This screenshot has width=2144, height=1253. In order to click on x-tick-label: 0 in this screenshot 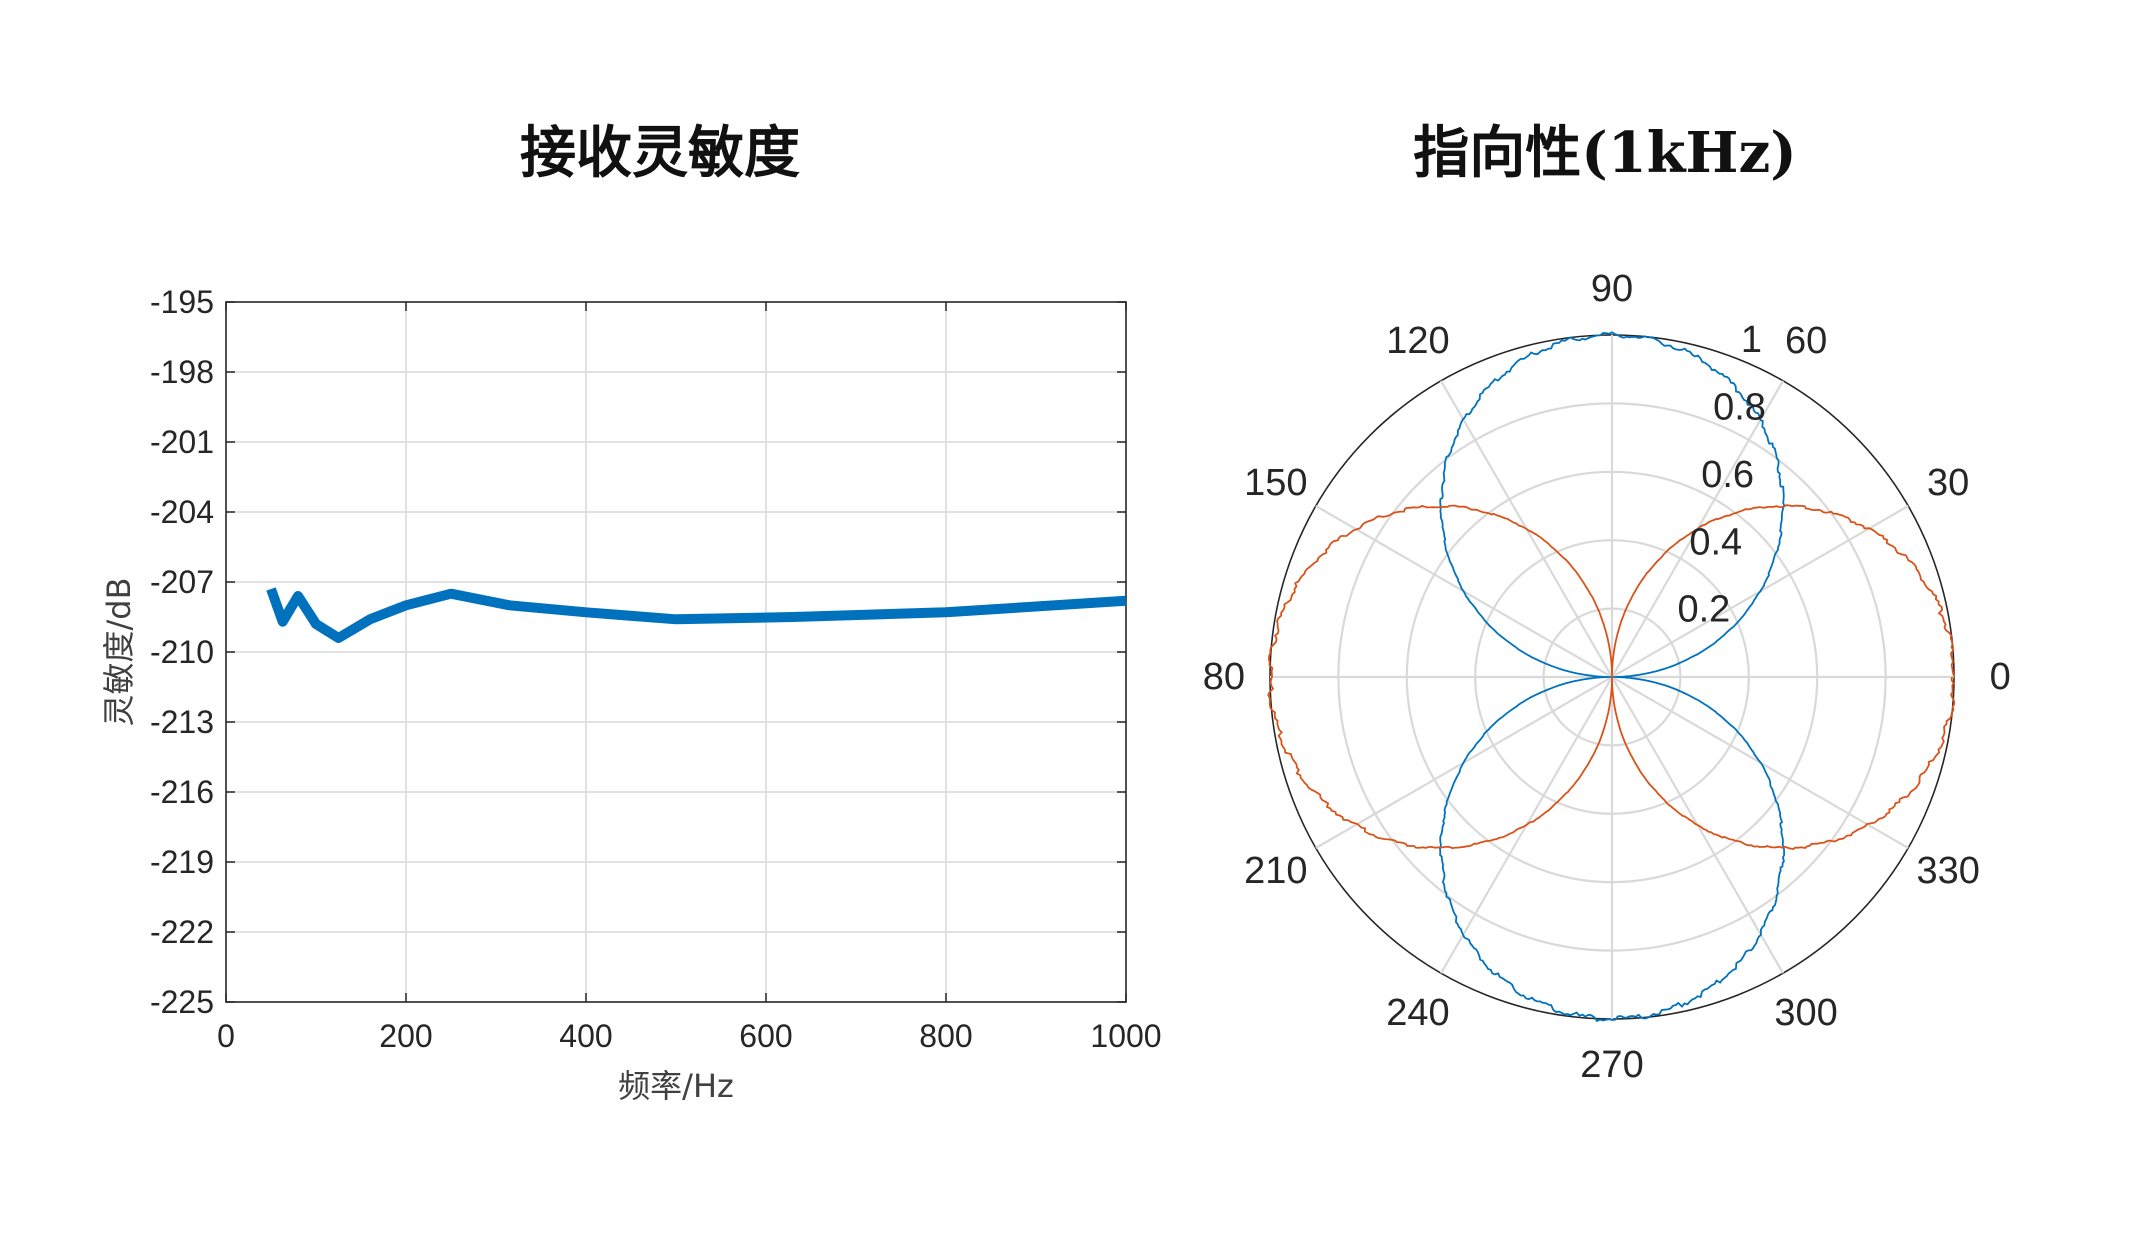, I will do `click(226, 1036)`.